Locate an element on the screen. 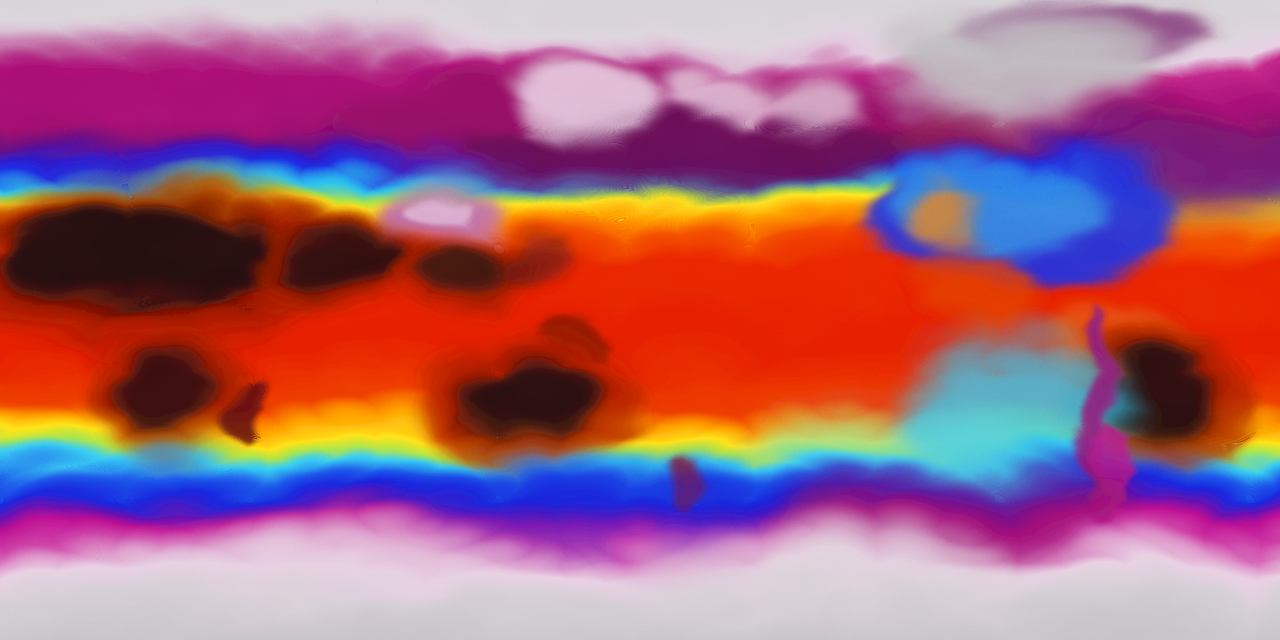 This screenshot has height=640, width=1280. south-atlantic-pale-swirl-region is located at coordinates (300, 552).